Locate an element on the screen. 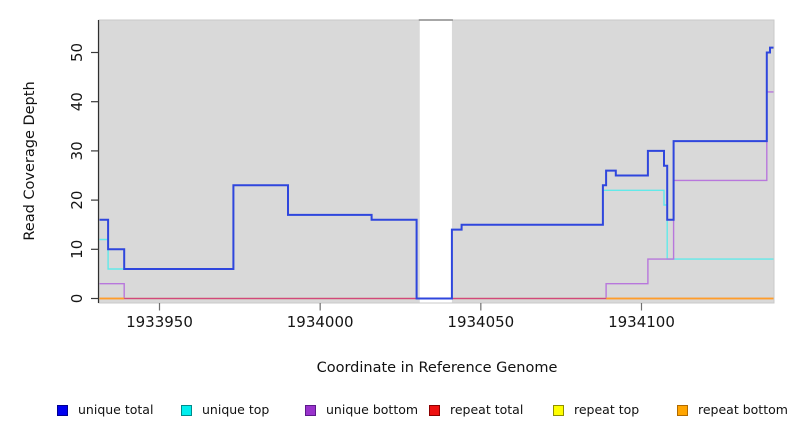 The width and height of the screenshot is (792, 432). legend-item-repeat-bottom: repeat bottom is located at coordinates (732, 410).